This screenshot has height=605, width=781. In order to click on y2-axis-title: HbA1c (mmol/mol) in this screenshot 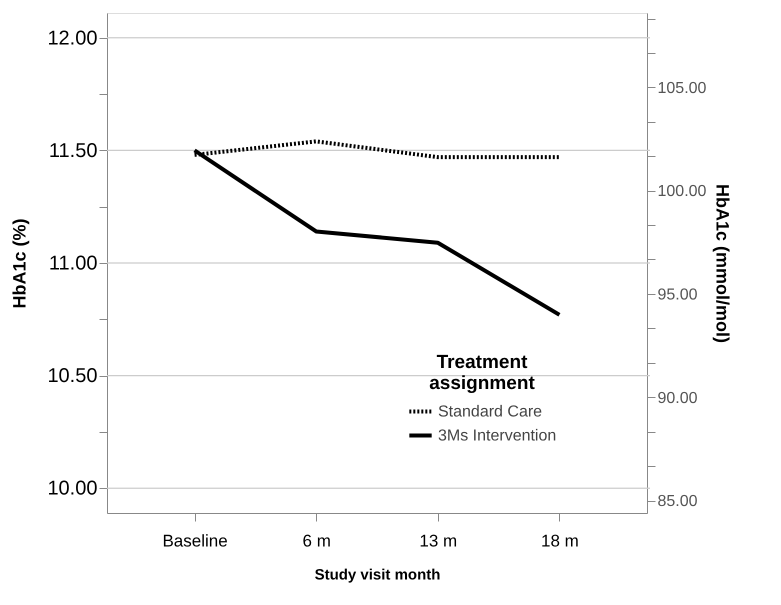, I will do `click(722, 264)`.